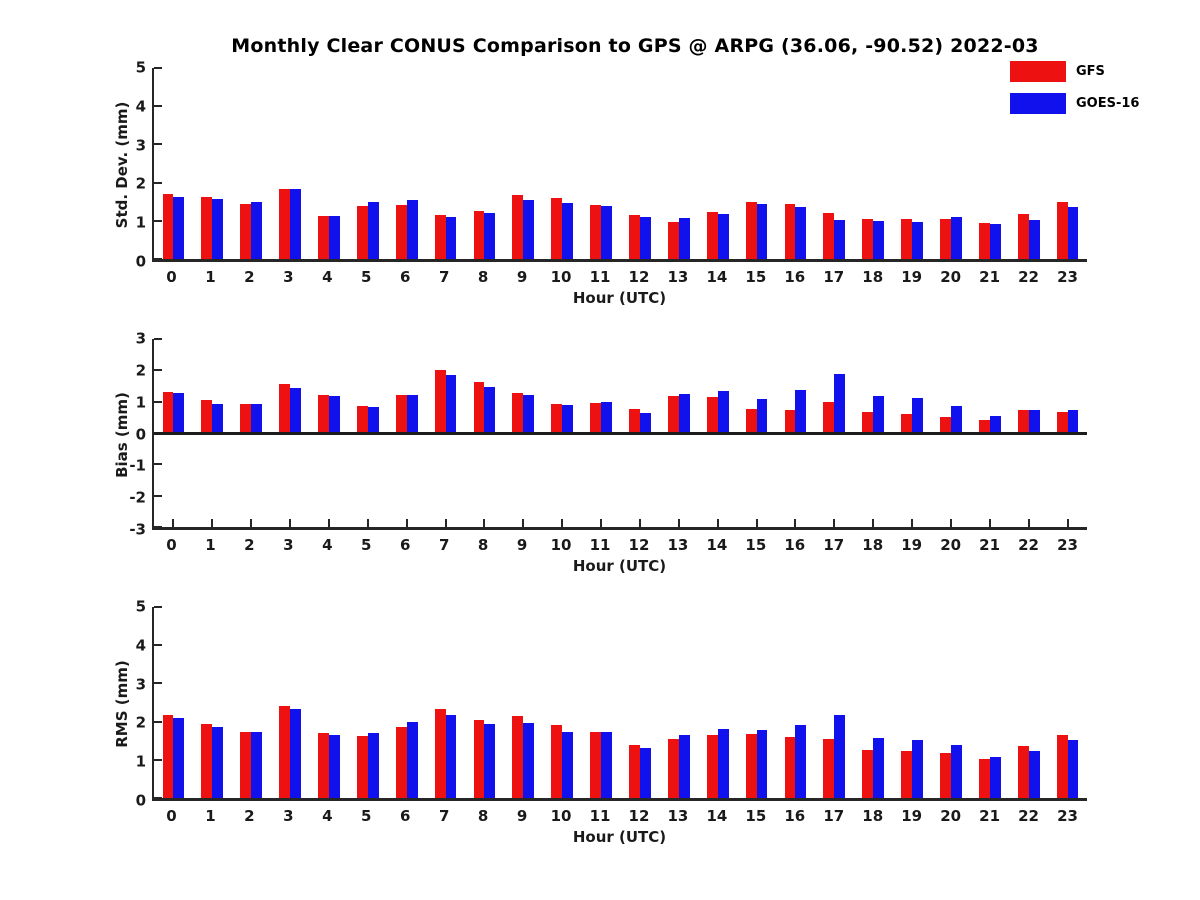 This screenshot has width=1200, height=900. I want to click on x-axis-label: Hour (UTC), so click(619, 837).